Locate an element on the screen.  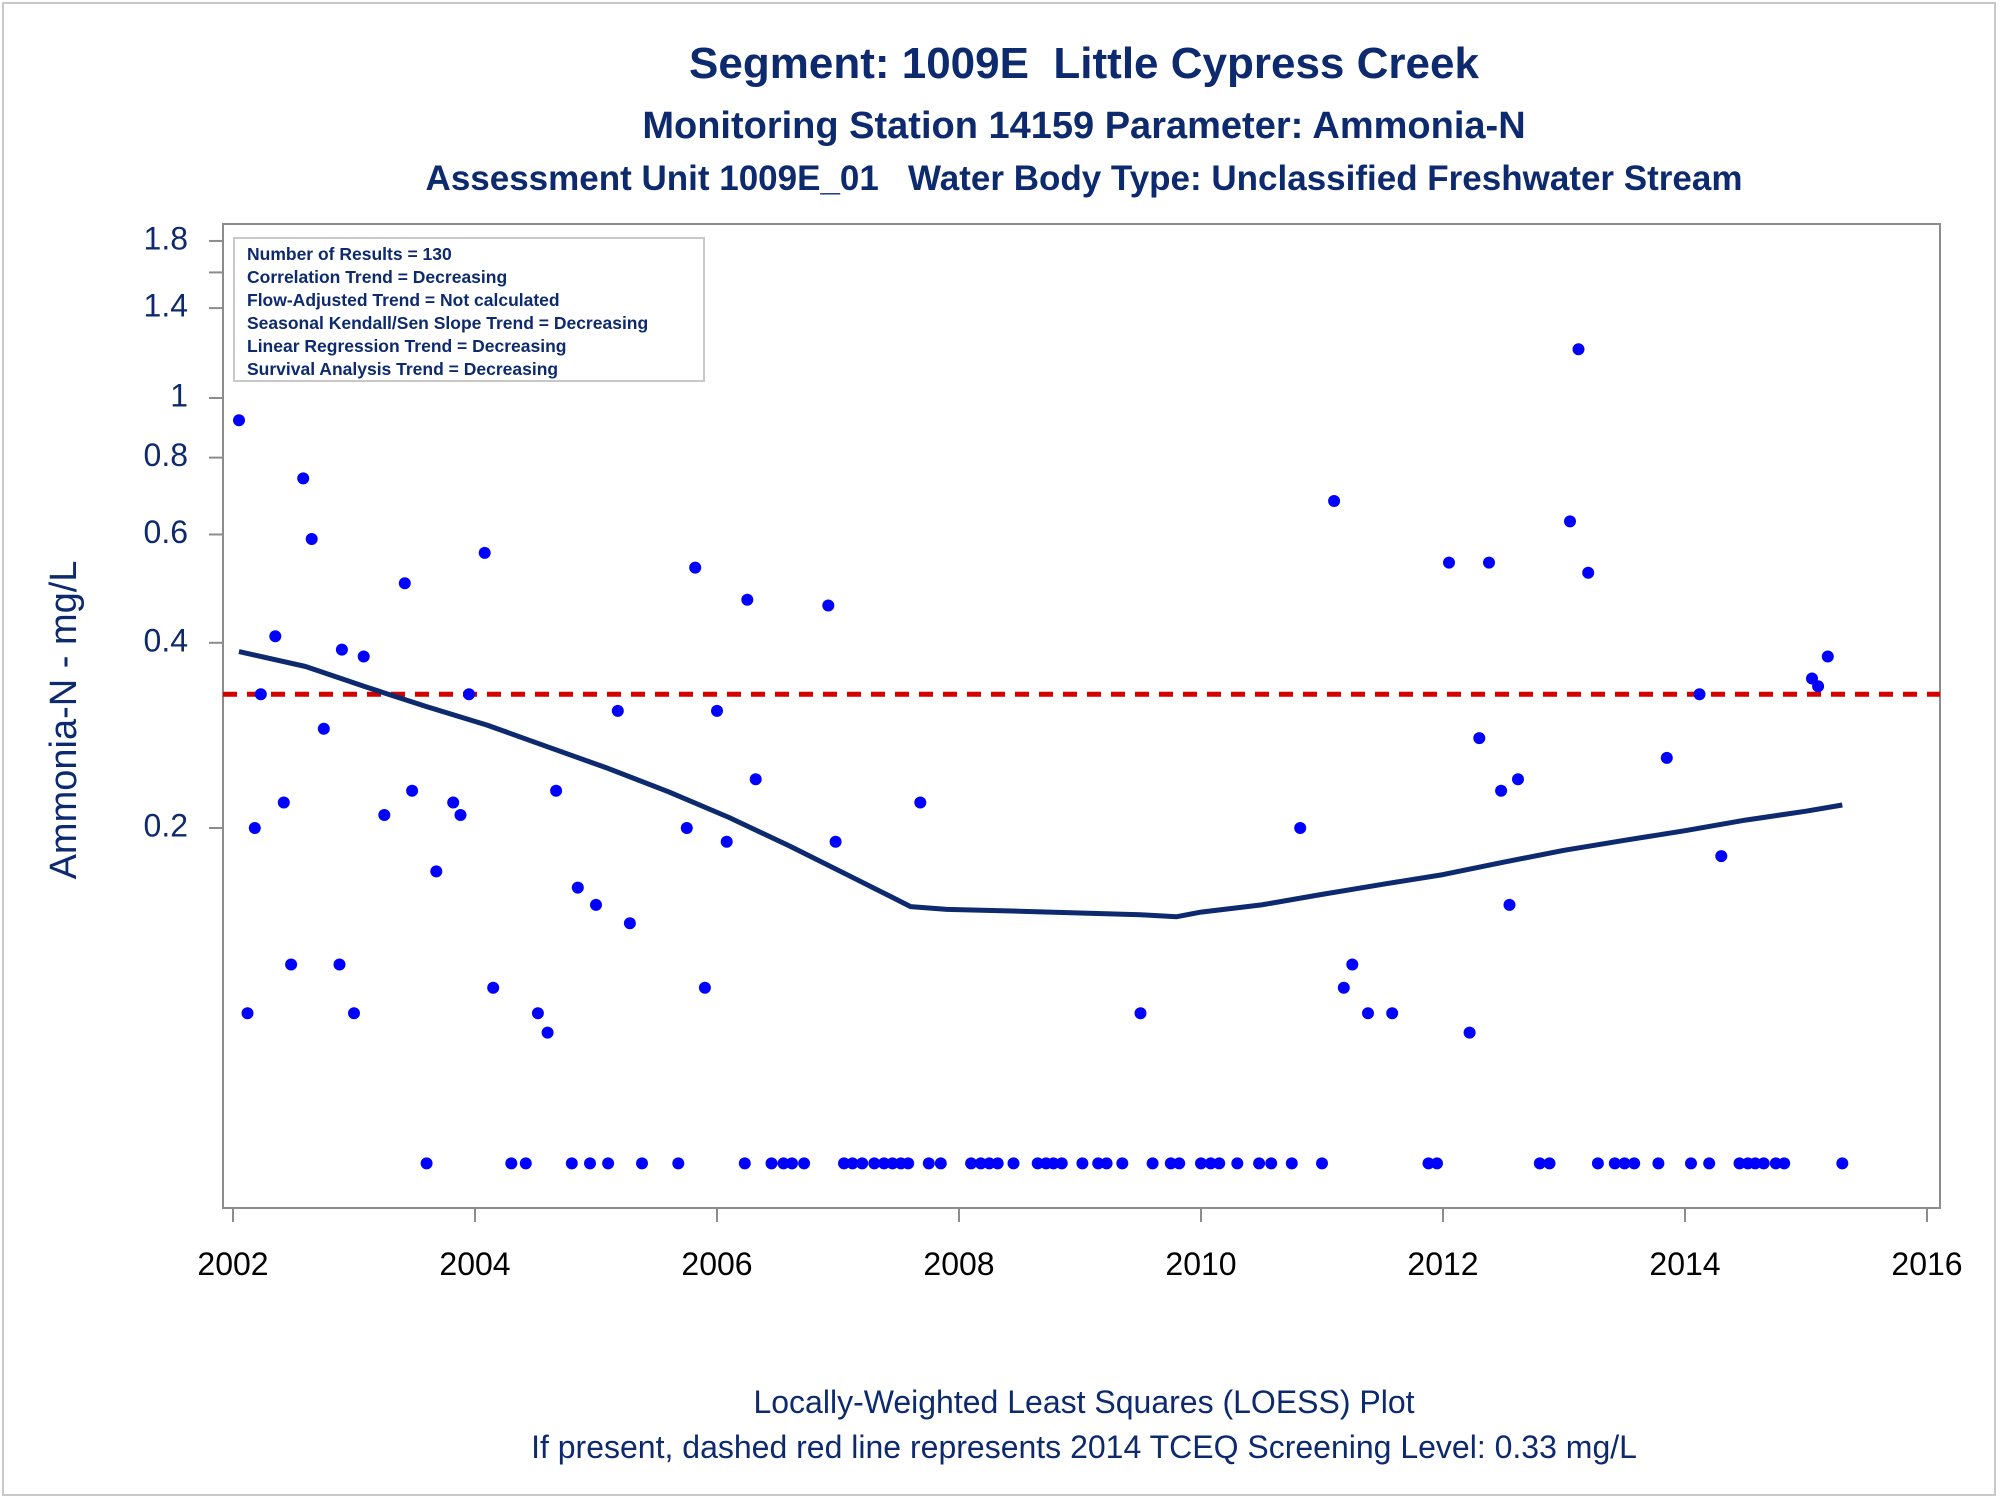
y-tick-label: 1 is located at coordinates (179, 395).